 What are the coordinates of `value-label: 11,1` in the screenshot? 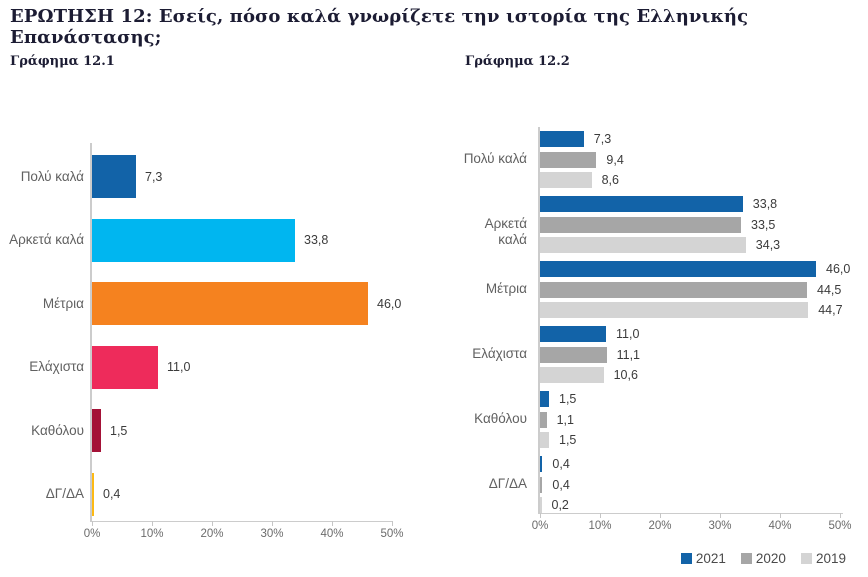 It's located at (628, 354).